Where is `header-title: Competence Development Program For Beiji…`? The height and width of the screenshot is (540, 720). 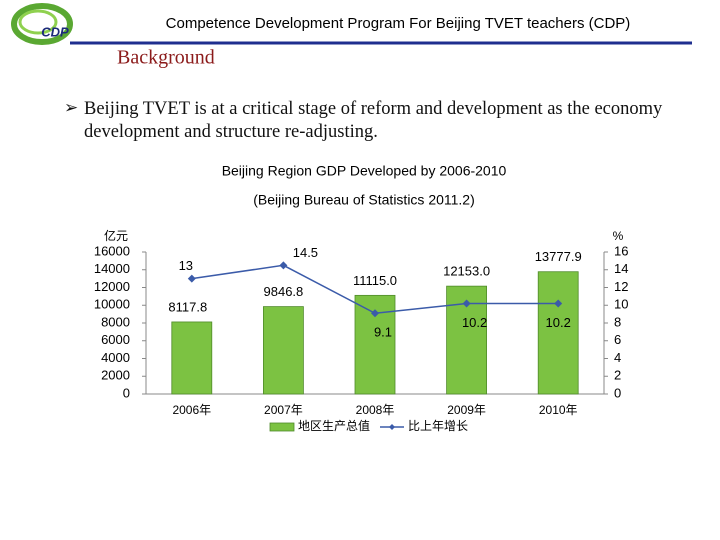 header-title: Competence Development Program For Beiji… is located at coordinates (398, 23).